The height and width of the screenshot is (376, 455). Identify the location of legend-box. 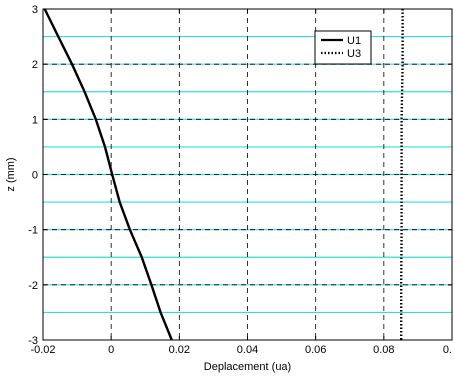
(343, 47).